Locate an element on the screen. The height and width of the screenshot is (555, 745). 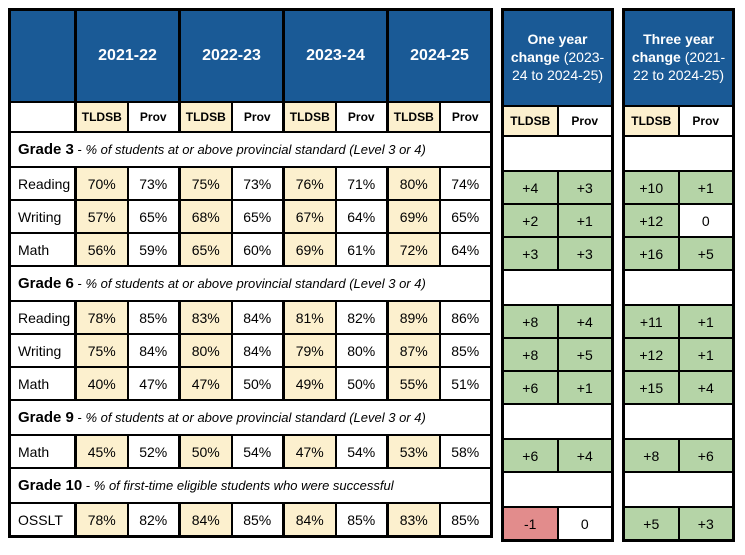
score-cell: 55% is located at coordinates (413, 383).